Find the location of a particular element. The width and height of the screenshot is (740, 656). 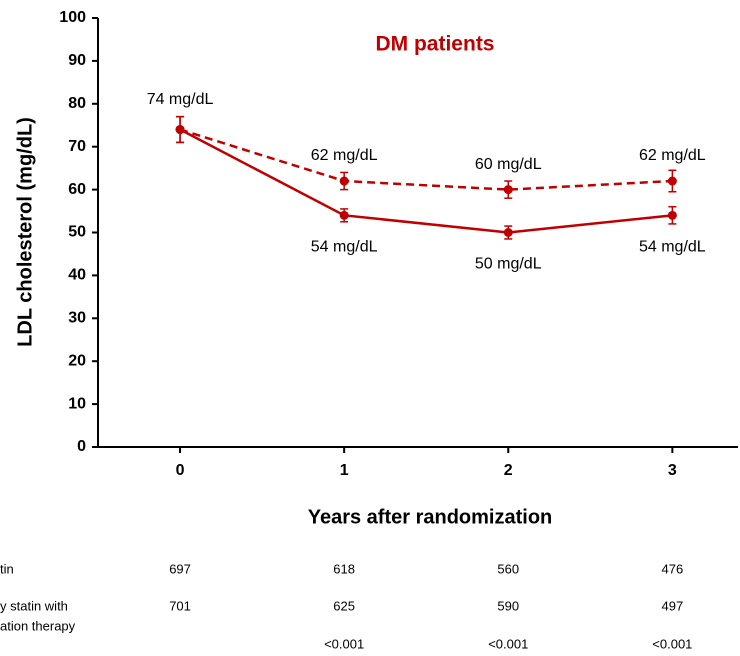

y-tick-label: 20 is located at coordinates (77, 360).